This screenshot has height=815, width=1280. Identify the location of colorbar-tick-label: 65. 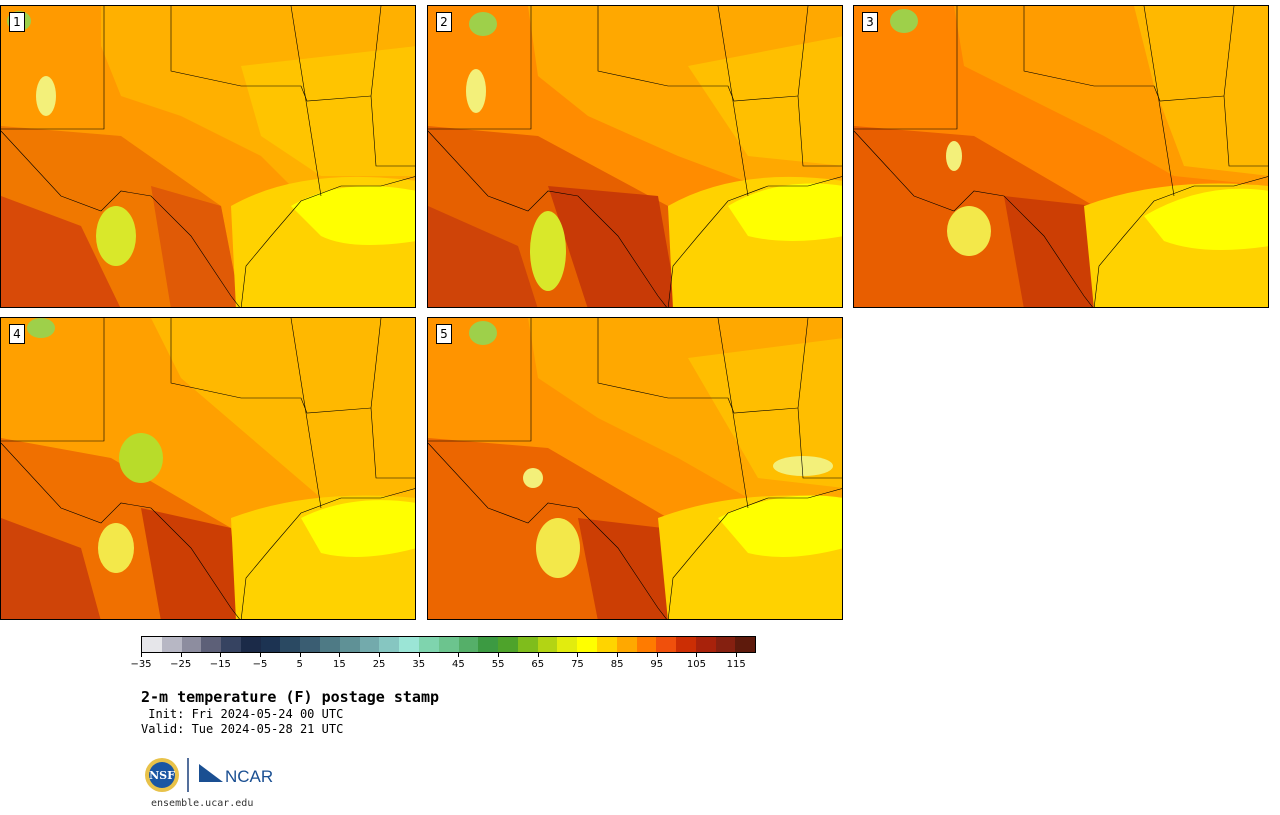
(538, 664).